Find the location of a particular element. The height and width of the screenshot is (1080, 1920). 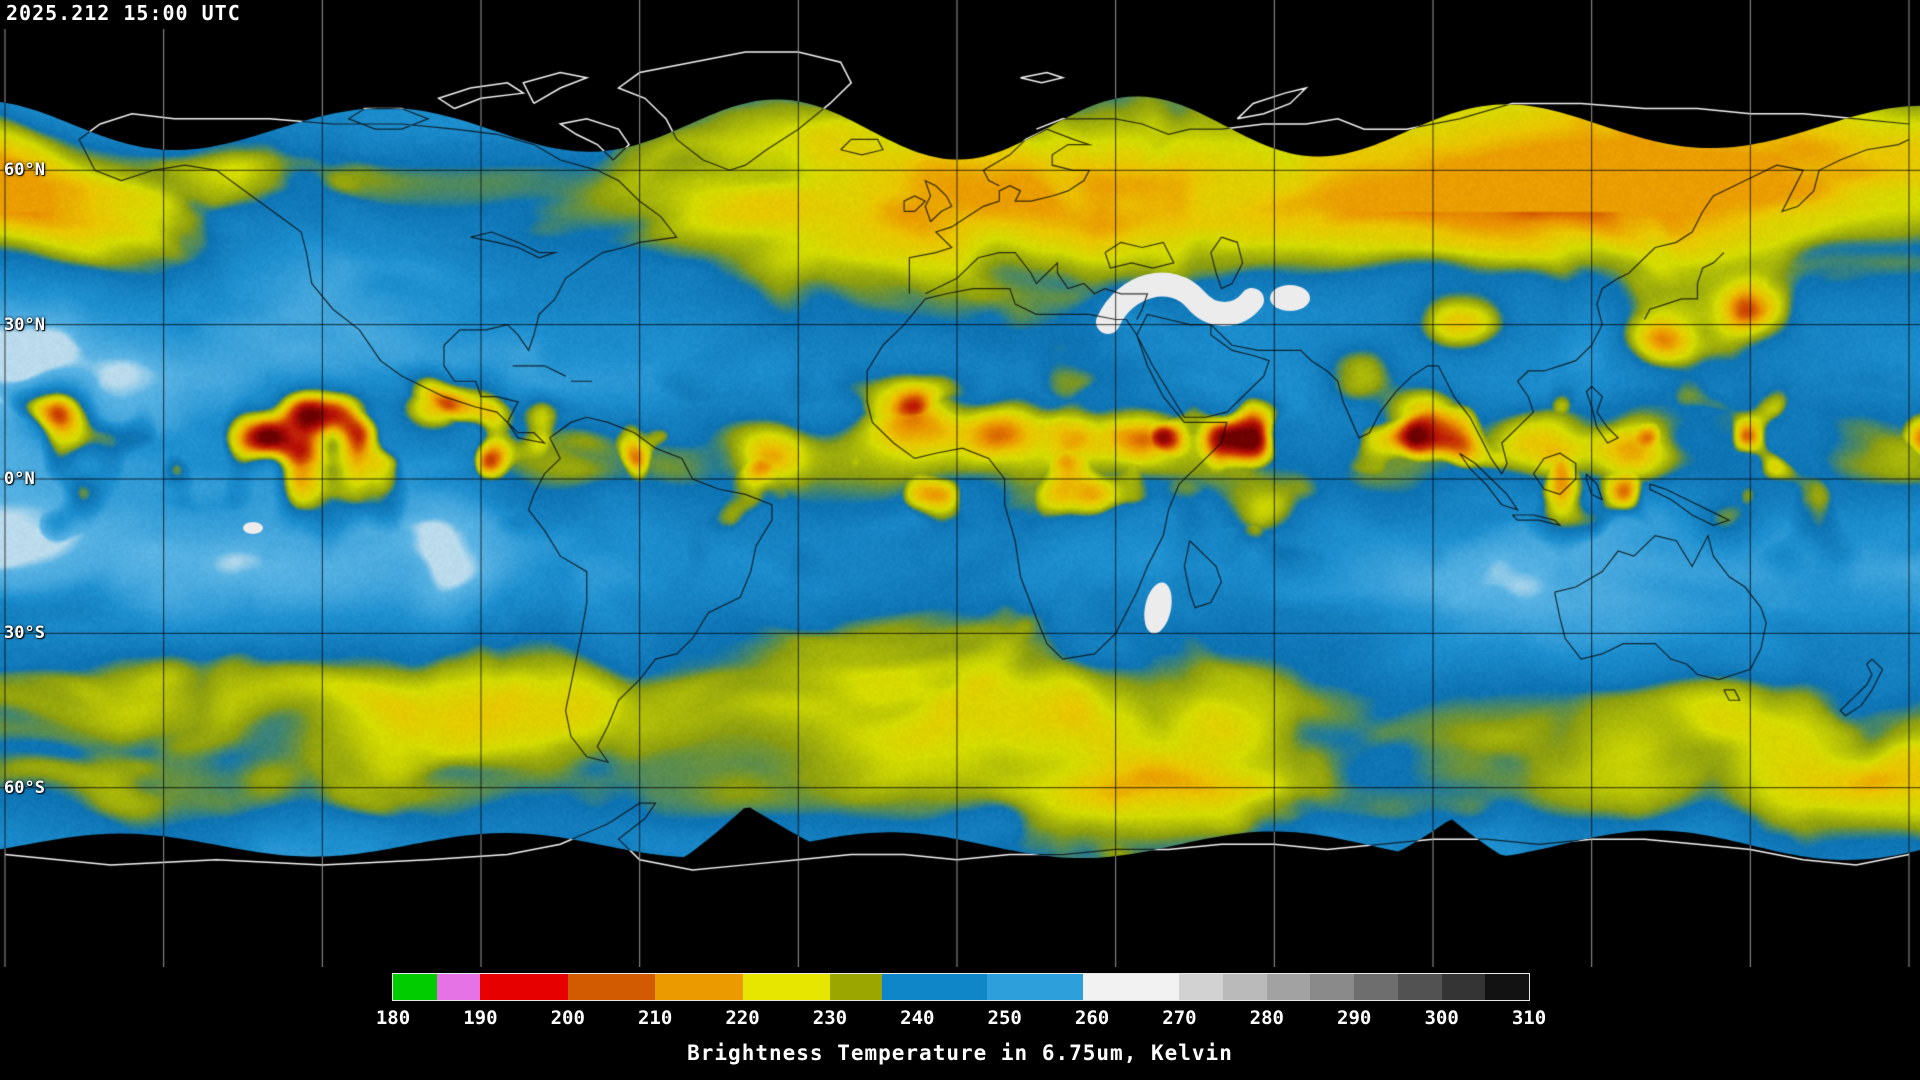

colorbar-tick-300: 300 is located at coordinates (1441, 1018).